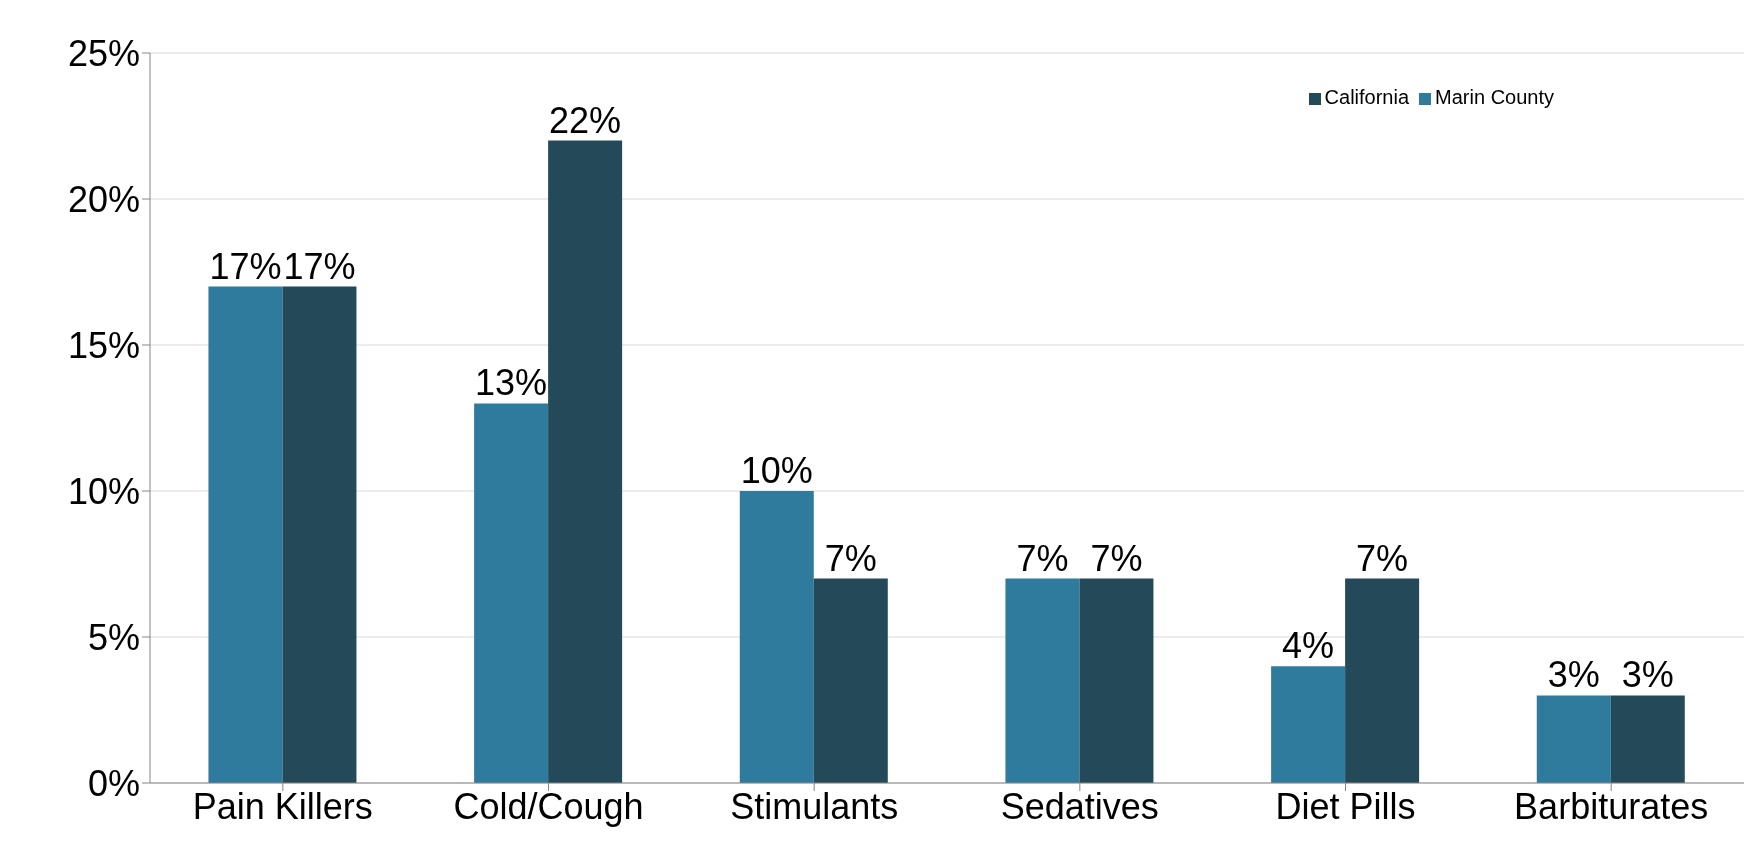  Describe the element at coordinates (1079, 806) in the screenshot. I see `x-tick-label: Sedatives` at that location.